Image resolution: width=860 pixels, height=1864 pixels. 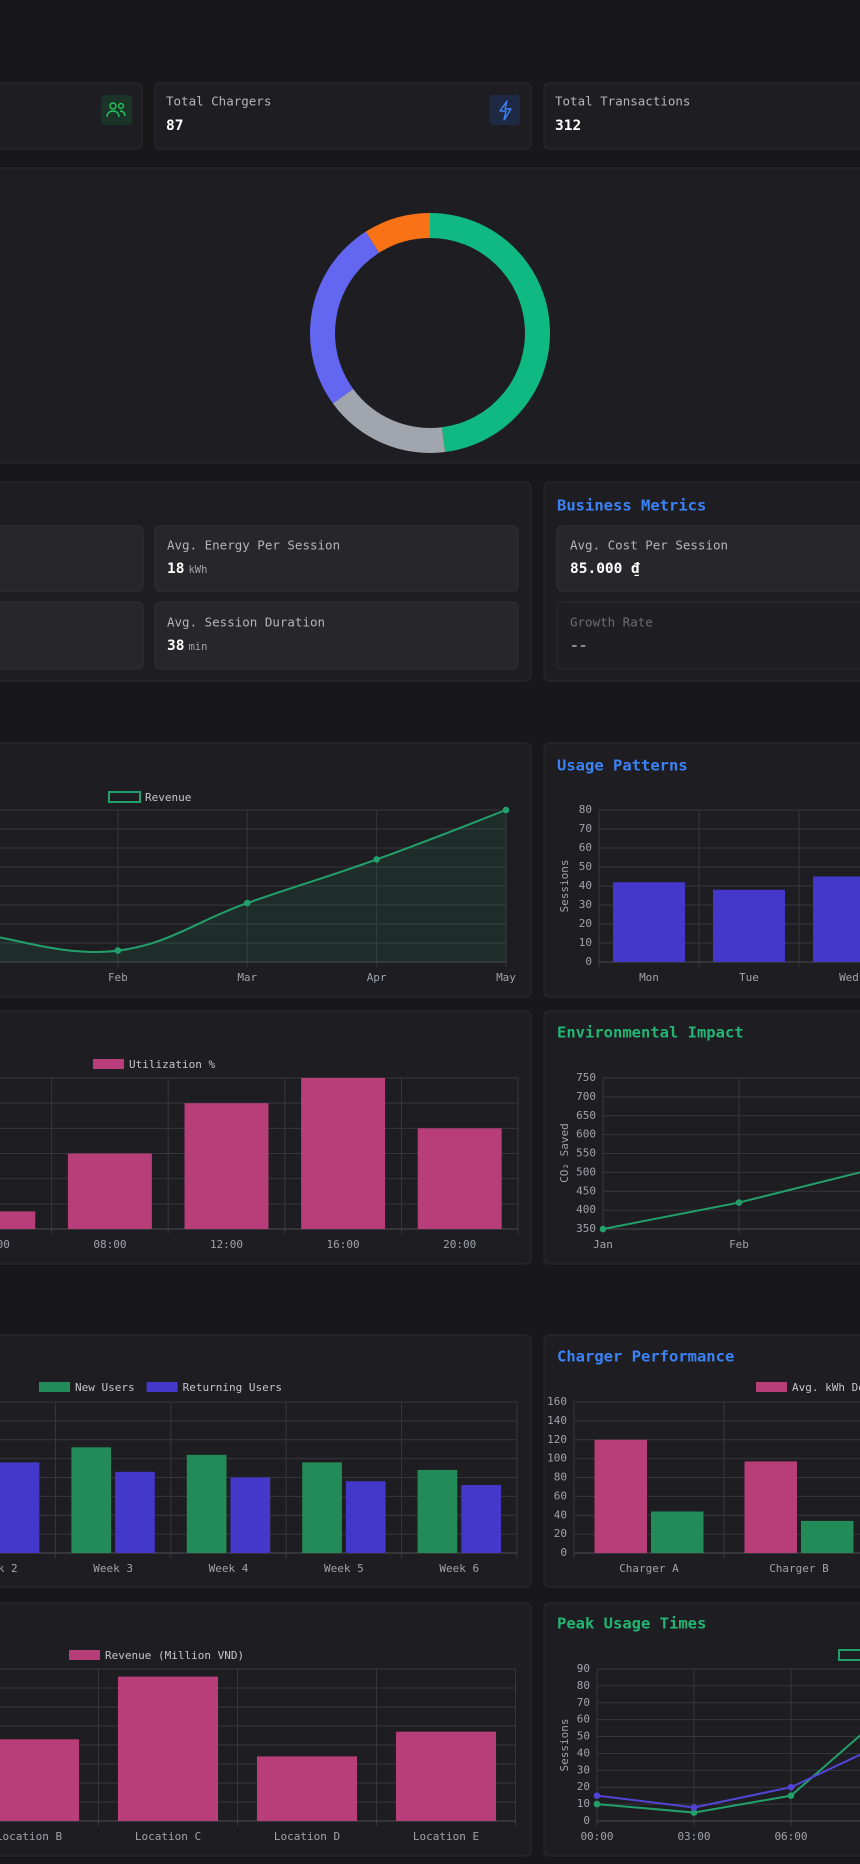 I want to click on y-tick-label: 550, so click(x=586, y=1153).